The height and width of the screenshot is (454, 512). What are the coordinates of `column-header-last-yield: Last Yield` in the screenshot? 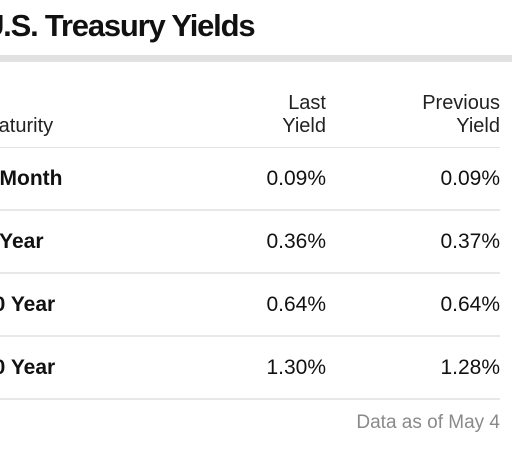 It's located at (248, 120).